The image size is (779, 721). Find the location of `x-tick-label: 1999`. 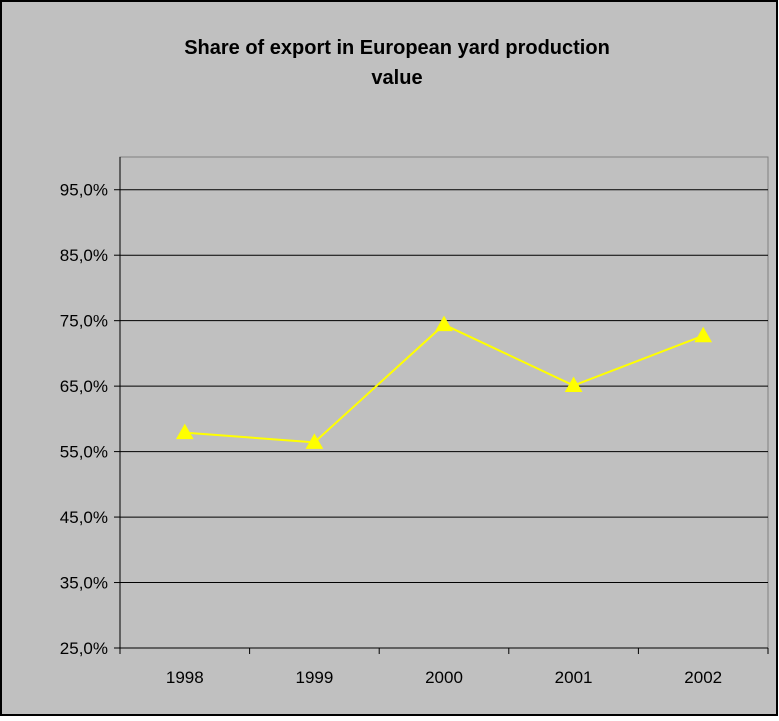

x-tick-label: 1999 is located at coordinates (314, 677).